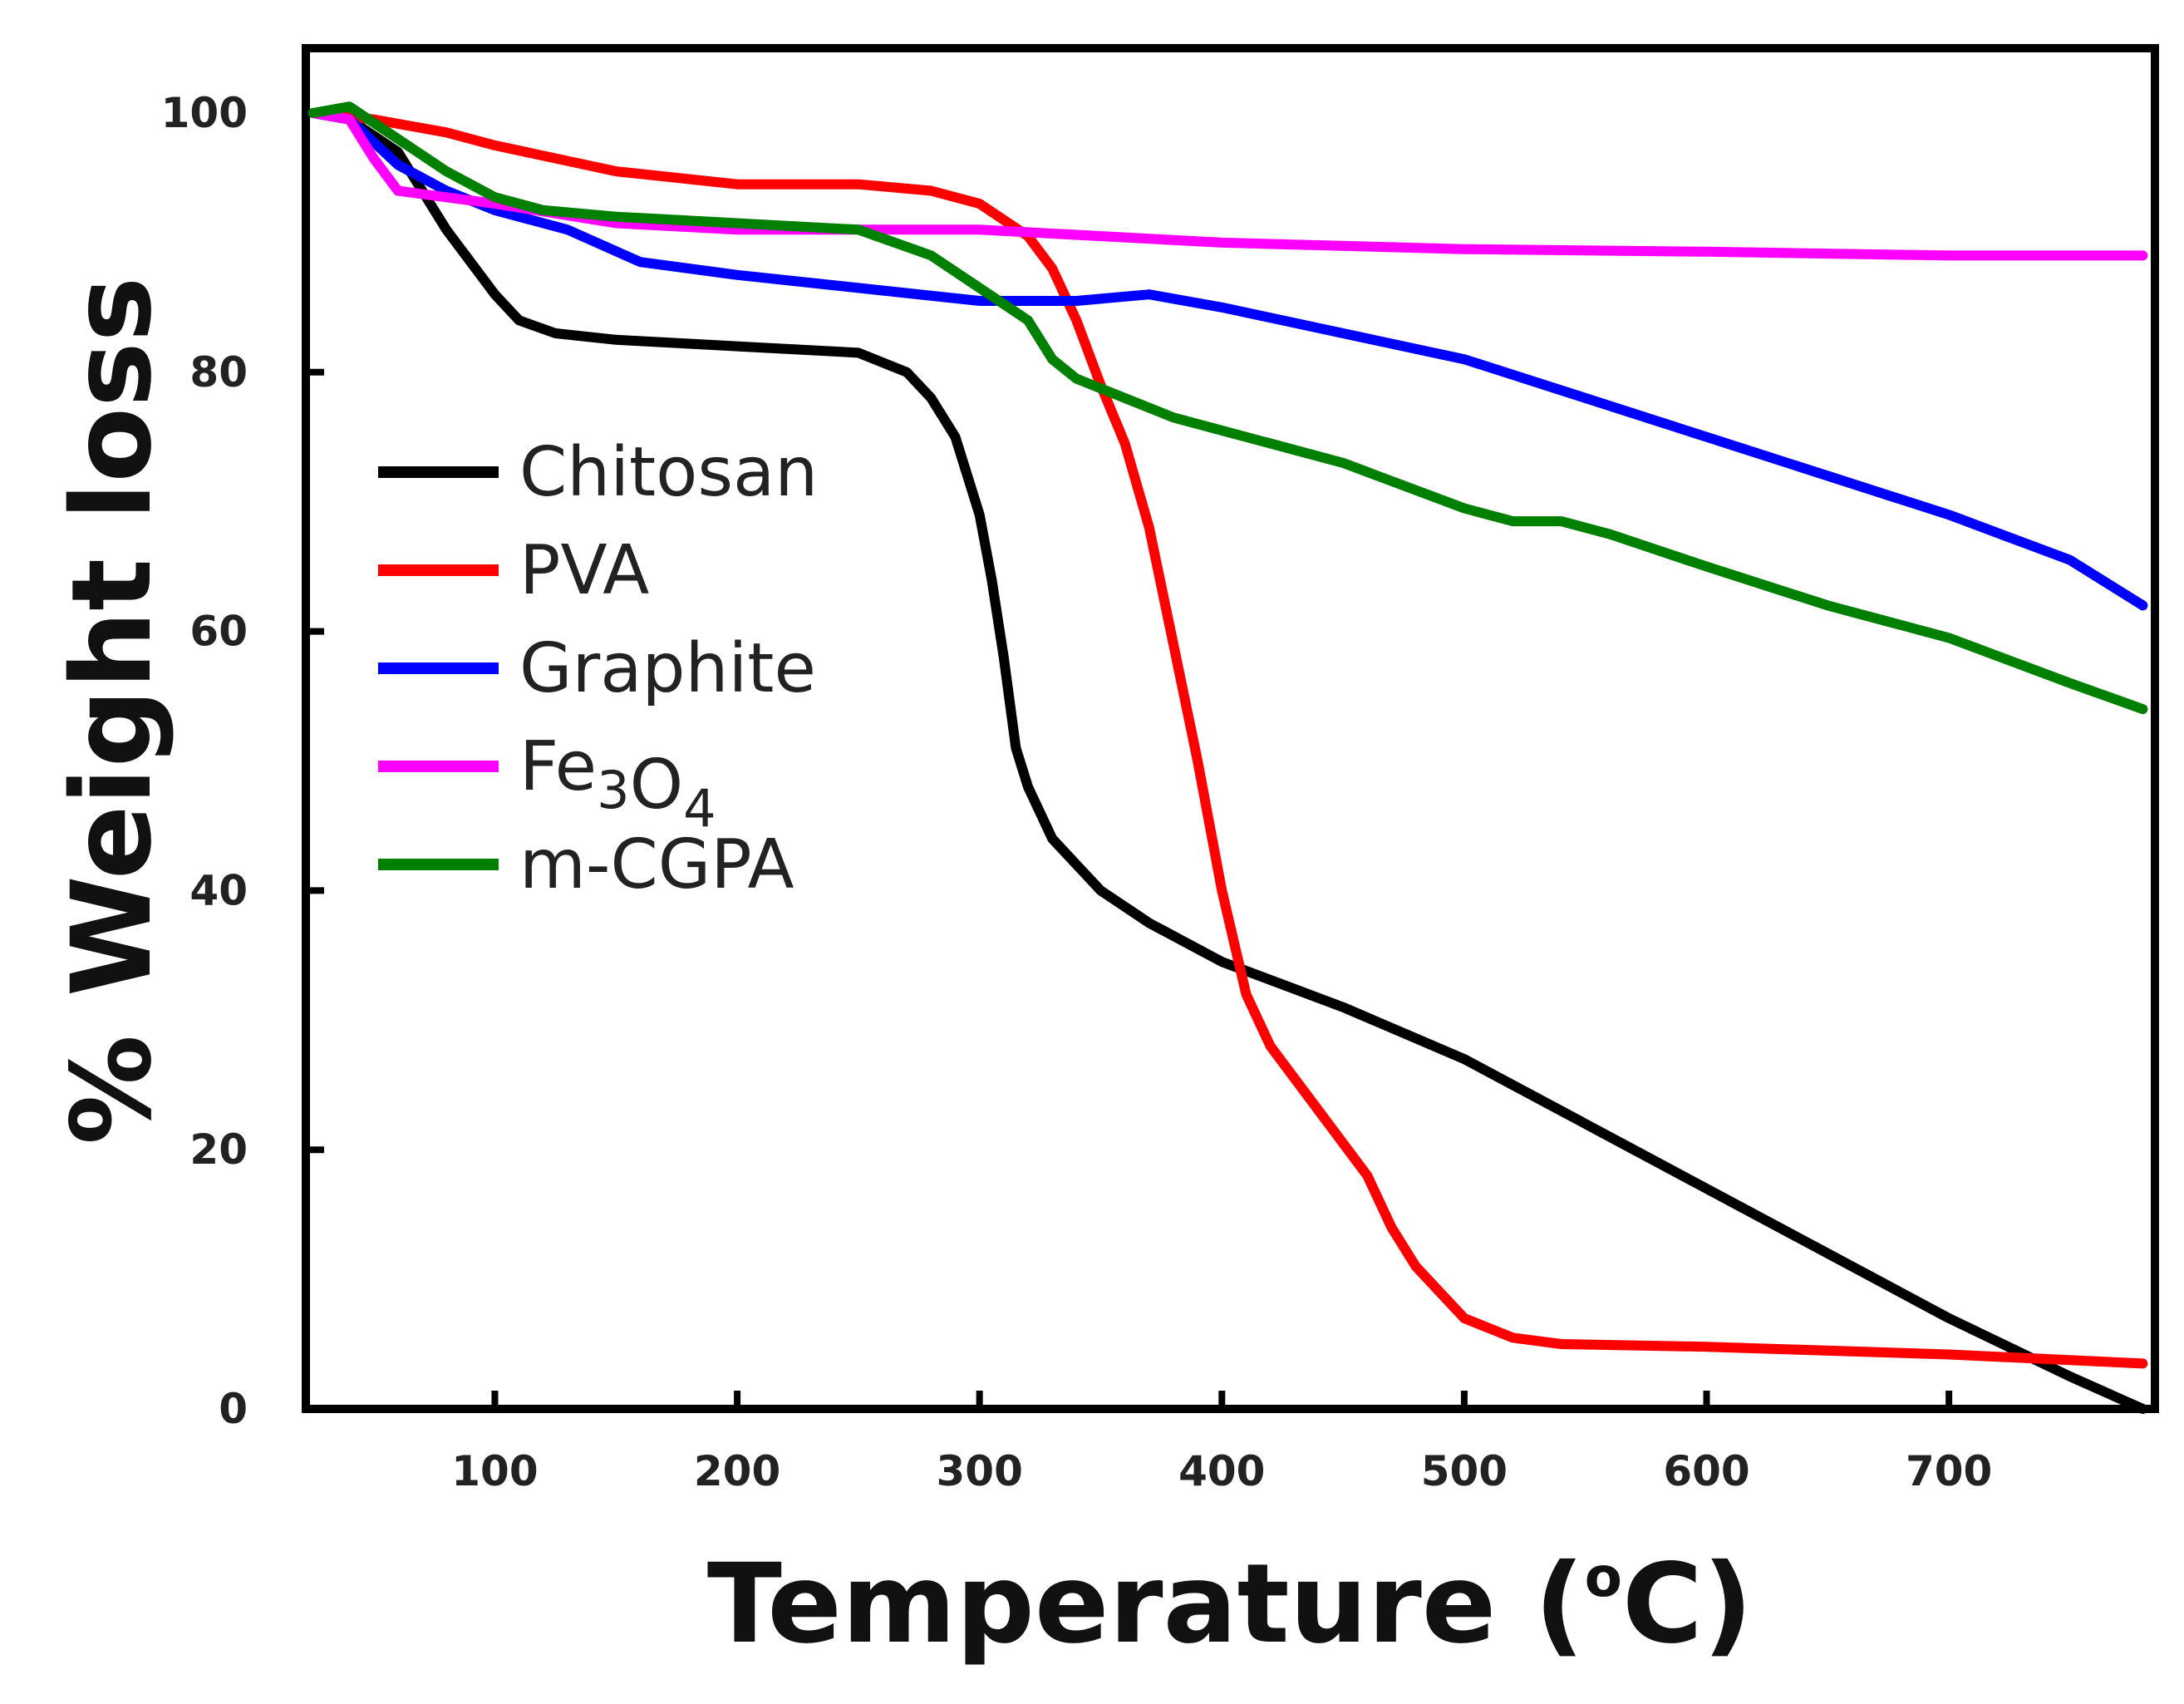 The height and width of the screenshot is (1704, 2184). I want to click on x-tick-label: 300, so click(979, 1471).